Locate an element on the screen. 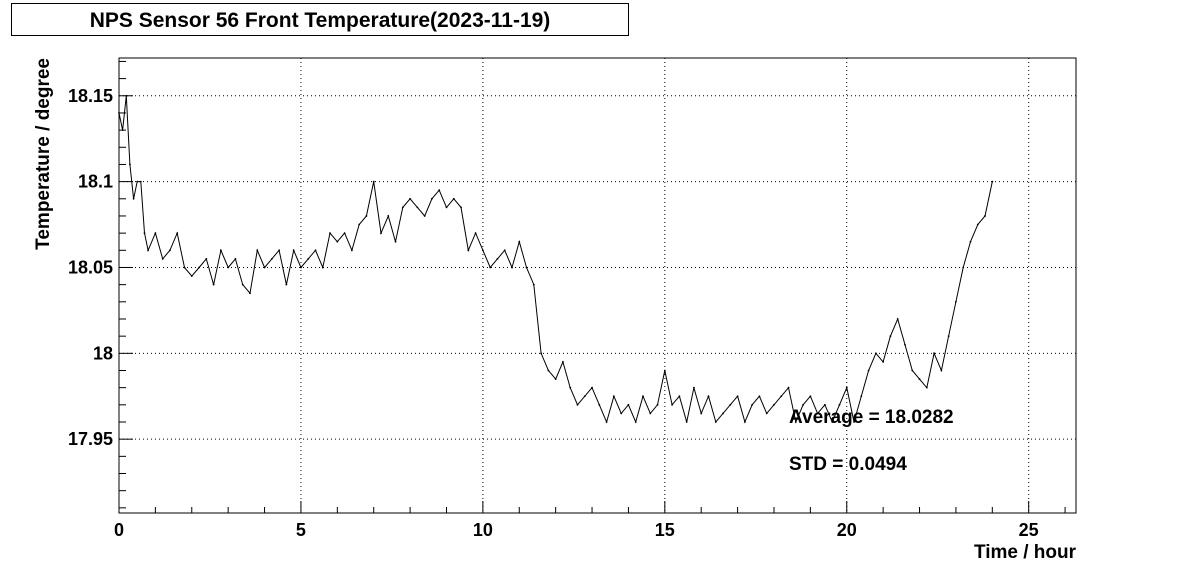  x-tick-label: 15 is located at coordinates (665, 530).